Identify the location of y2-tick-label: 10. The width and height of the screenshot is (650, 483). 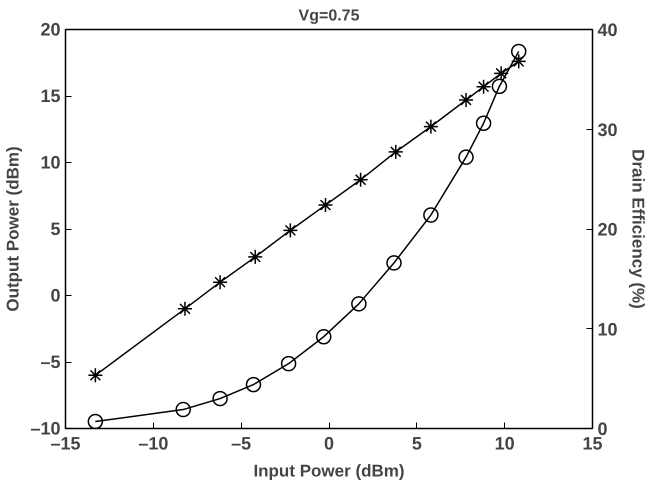
(608, 329).